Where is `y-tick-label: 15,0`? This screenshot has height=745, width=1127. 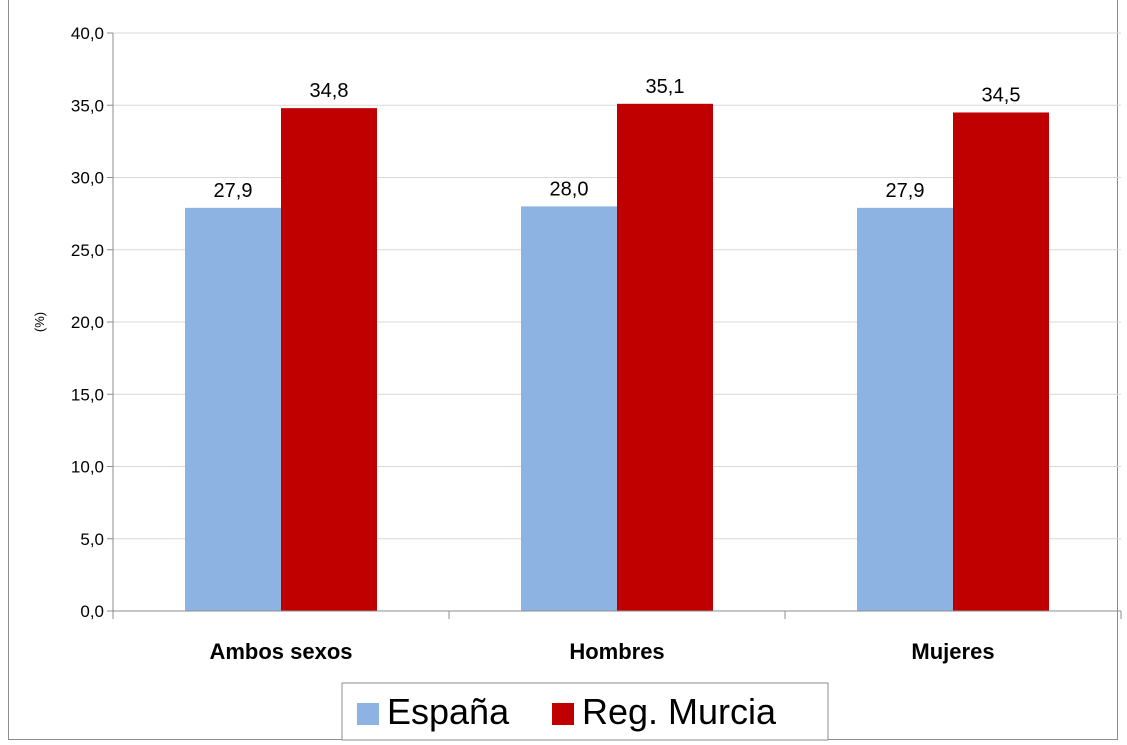 y-tick-label: 15,0 is located at coordinates (87, 394).